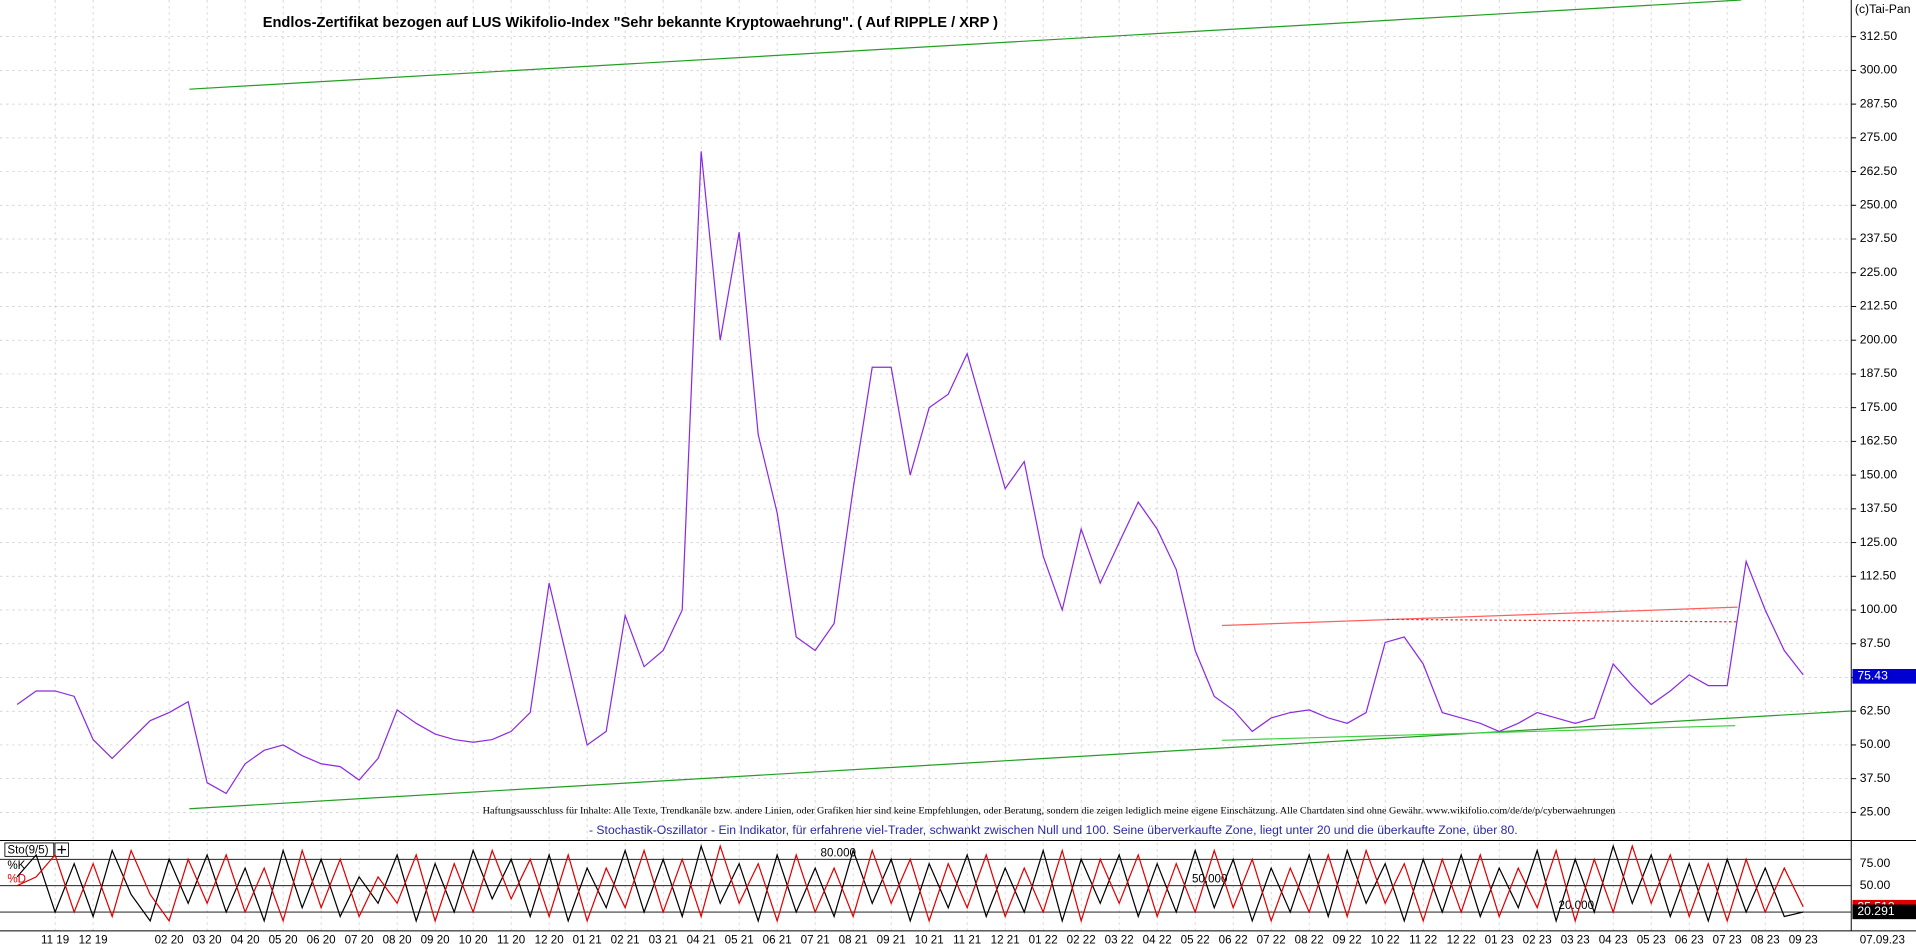  I want to click on x-tick-label: 12 21, so click(1005, 940).